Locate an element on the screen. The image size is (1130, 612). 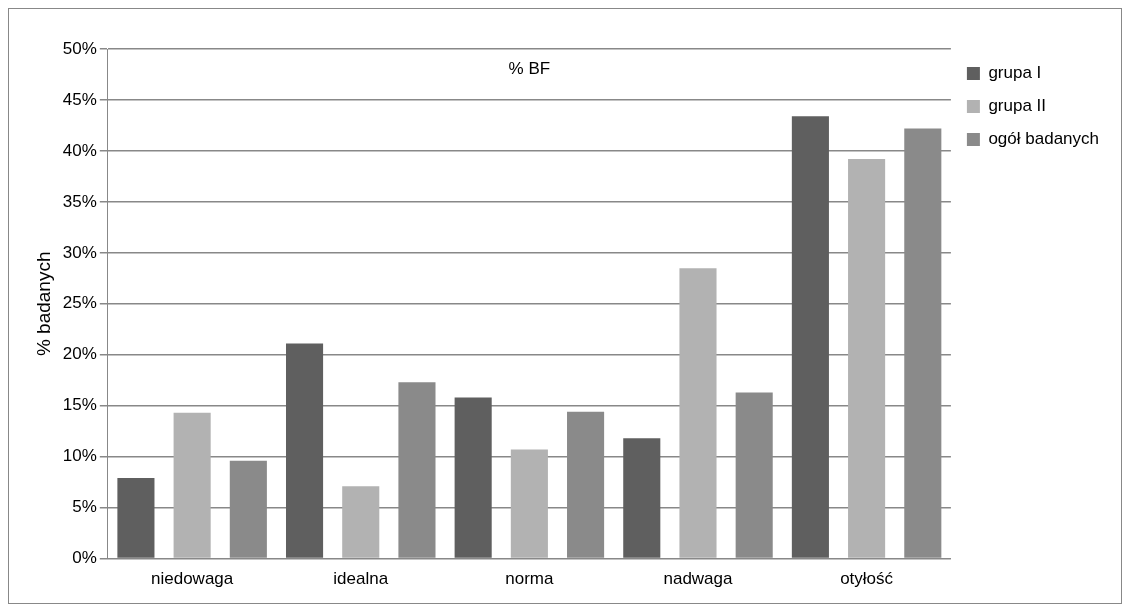
x-tick-label: otyłość is located at coordinates (867, 579).